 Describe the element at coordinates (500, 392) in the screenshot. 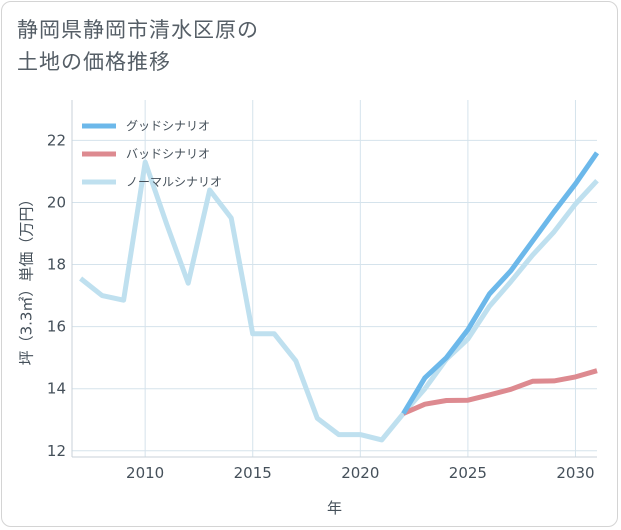

I see `series-line-bad` at that location.